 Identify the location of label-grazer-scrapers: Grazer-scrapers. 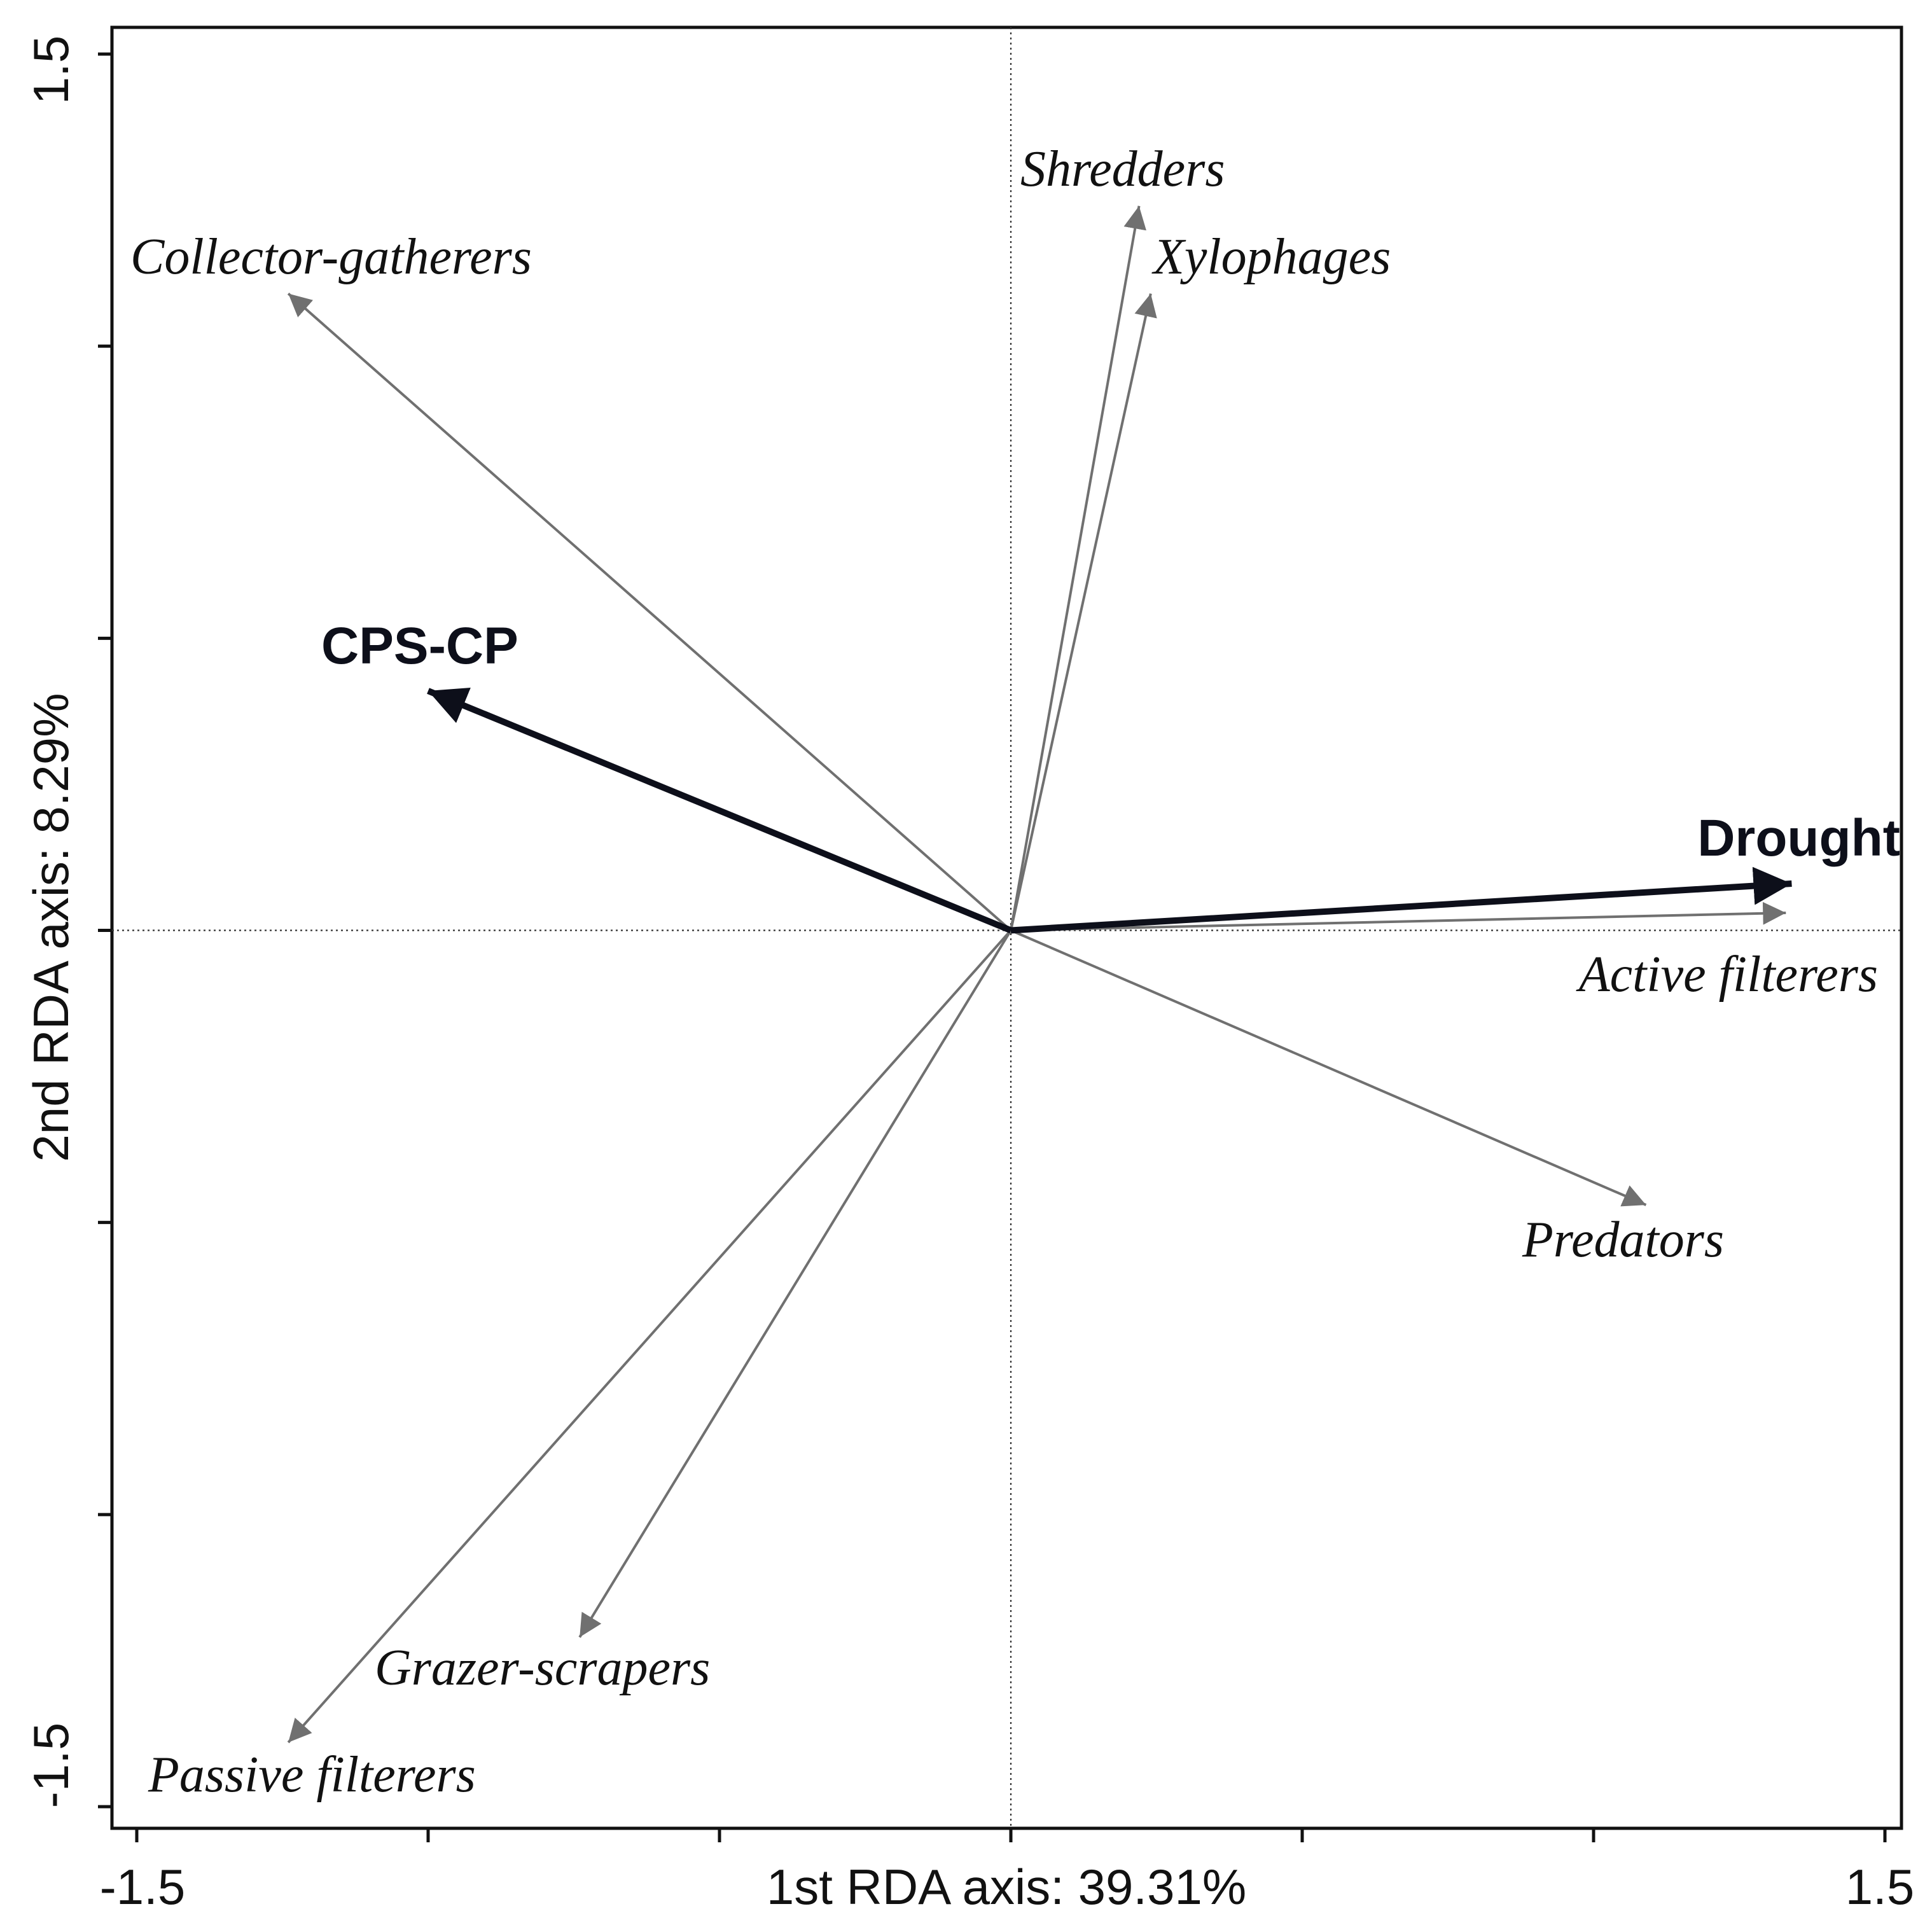
(542, 1668).